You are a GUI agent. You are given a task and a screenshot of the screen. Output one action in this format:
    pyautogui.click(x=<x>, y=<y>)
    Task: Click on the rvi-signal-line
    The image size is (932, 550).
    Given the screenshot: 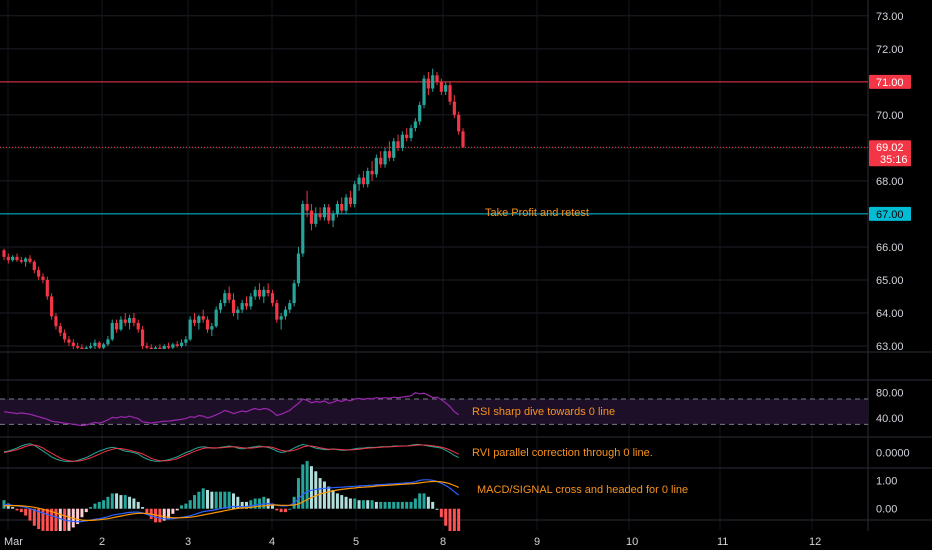 What is the action you would take?
    pyautogui.click(x=231, y=453)
    